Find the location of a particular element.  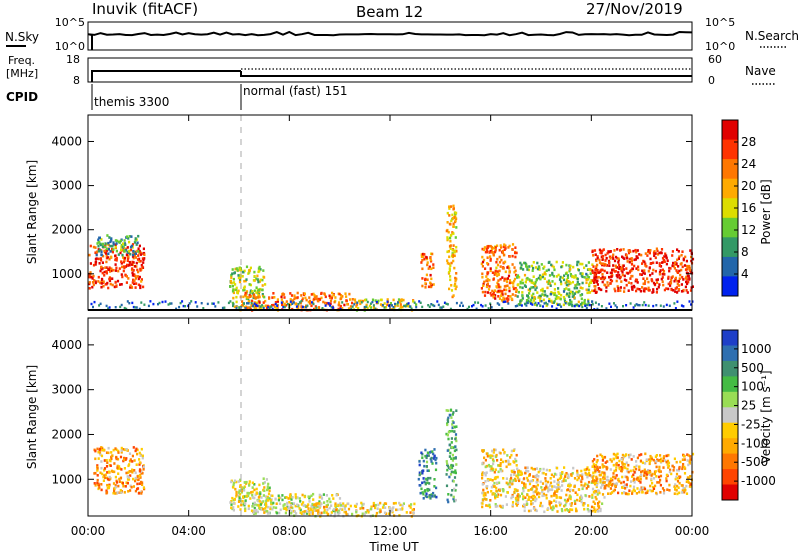

freq-trace-themis is located at coordinates (166, 76).